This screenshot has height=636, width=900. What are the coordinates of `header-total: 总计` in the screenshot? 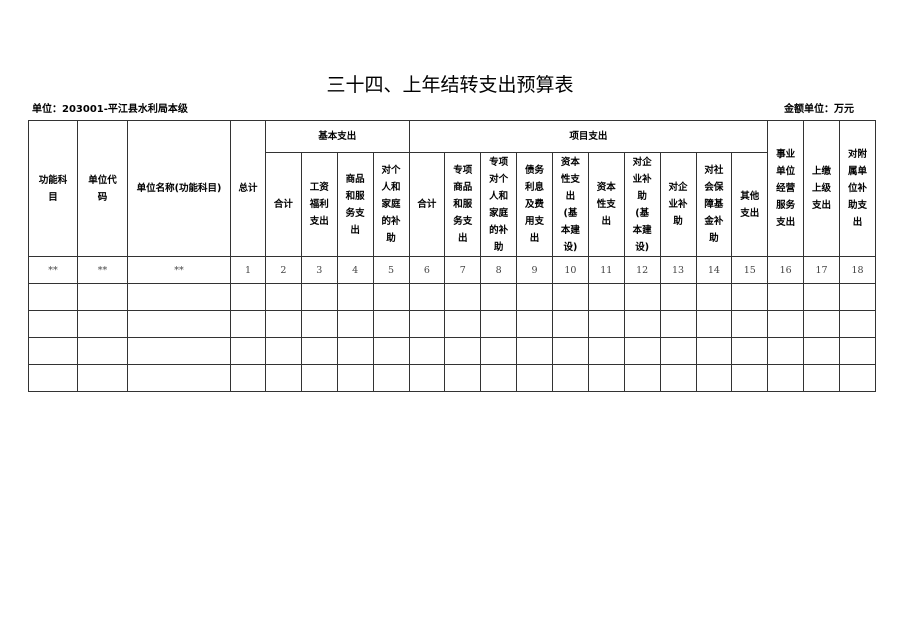 It's located at (248, 188).